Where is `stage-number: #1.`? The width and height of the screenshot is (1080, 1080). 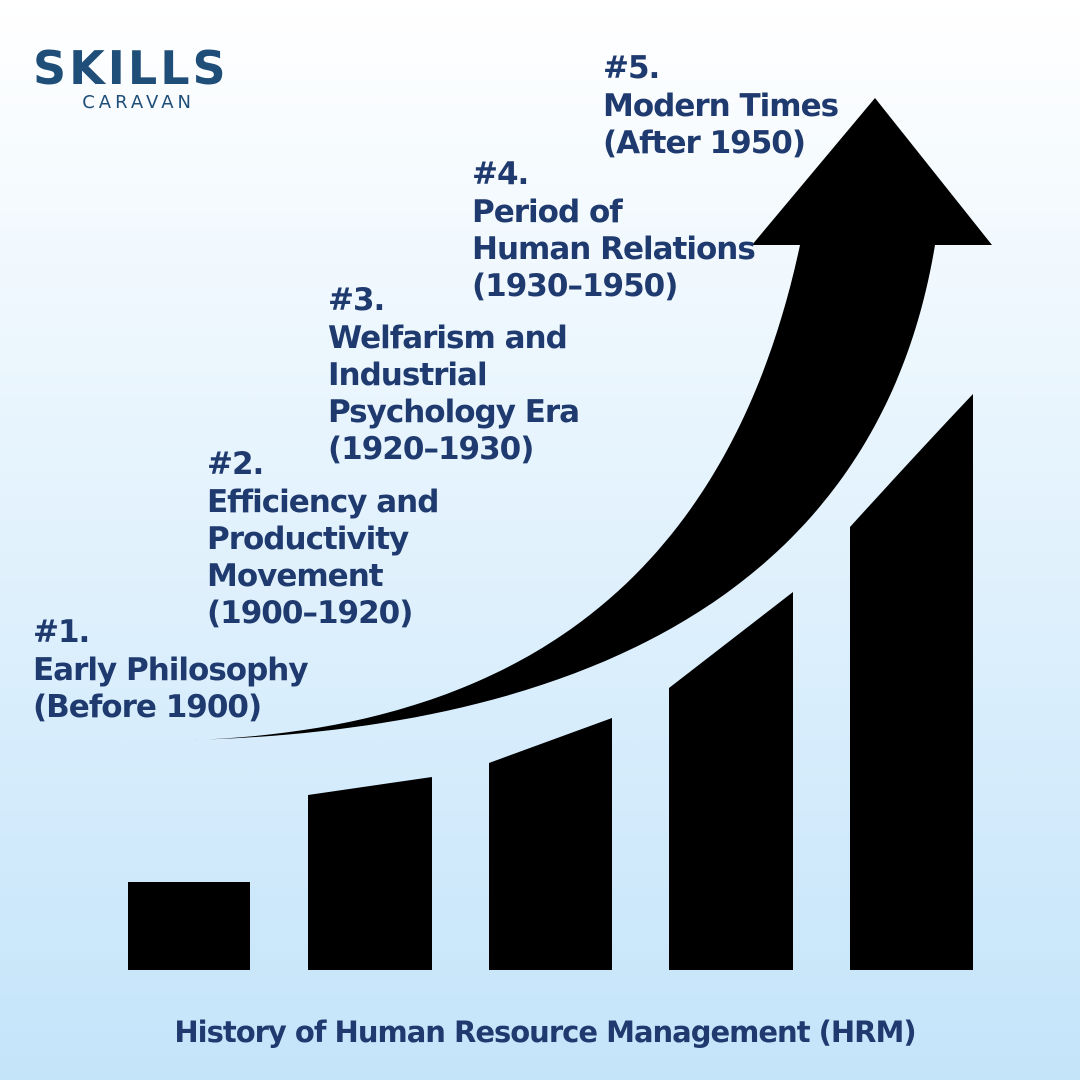
stage-number: #1. is located at coordinates (61, 632).